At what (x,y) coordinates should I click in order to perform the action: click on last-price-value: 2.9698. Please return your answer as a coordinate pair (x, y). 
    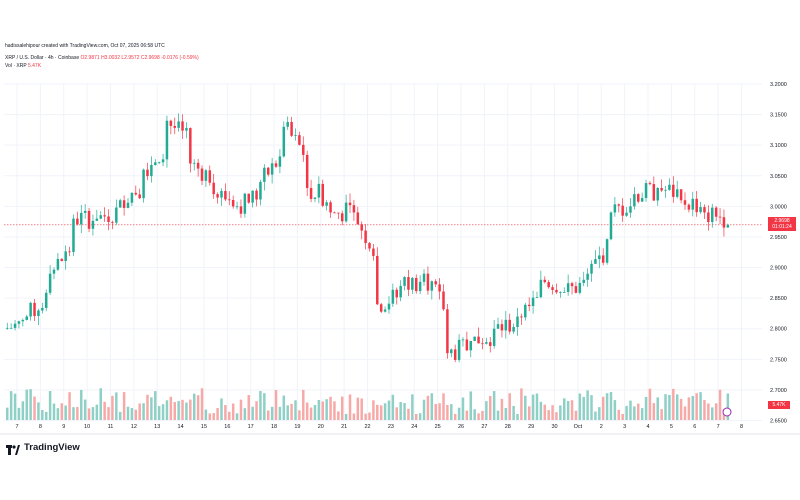
    Looking at the image, I should click on (782, 221).